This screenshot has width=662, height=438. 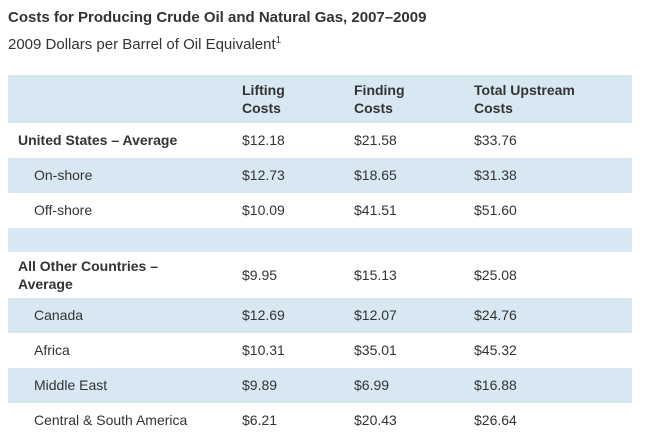 I want to click on table-row-africa: Africa $10.31 $35.01 $45.32, so click(x=320, y=350).